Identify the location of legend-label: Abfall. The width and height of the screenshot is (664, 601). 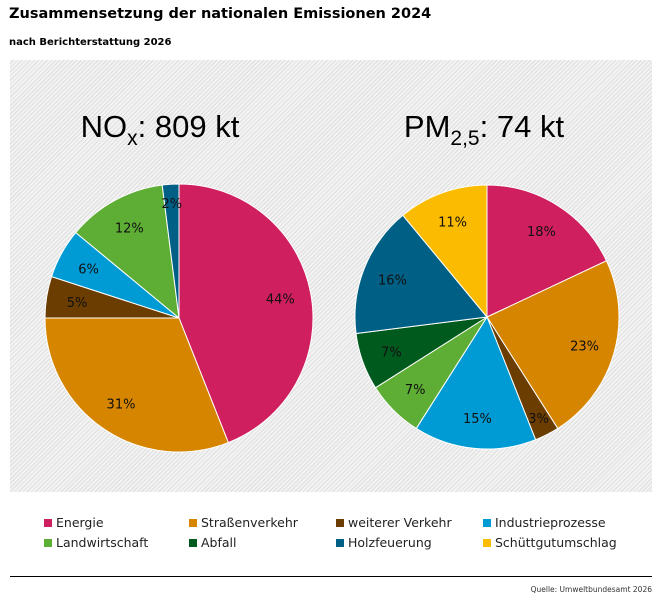
(219, 542).